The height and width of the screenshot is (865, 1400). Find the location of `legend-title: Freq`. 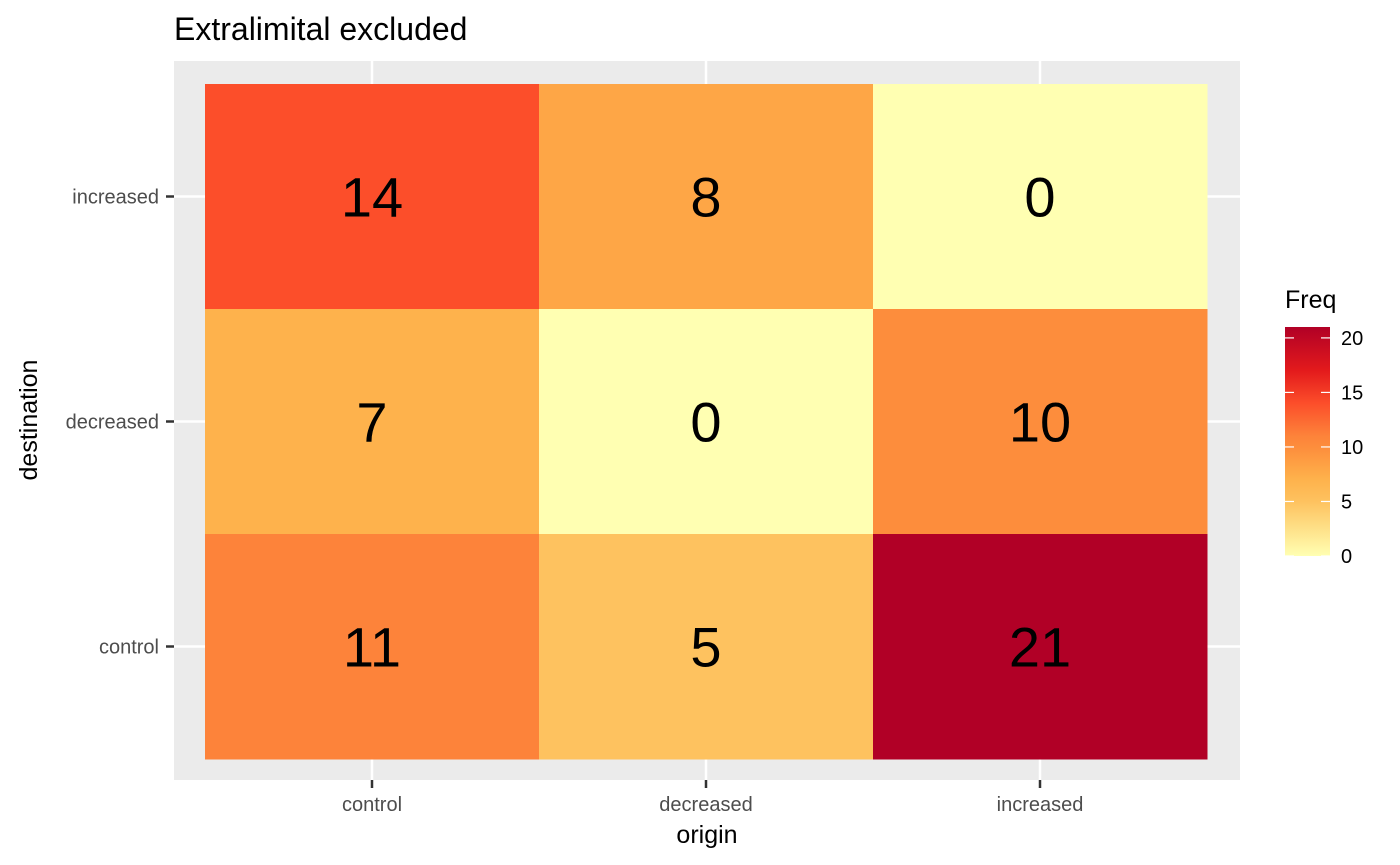

legend-title: Freq is located at coordinates (1310, 300).